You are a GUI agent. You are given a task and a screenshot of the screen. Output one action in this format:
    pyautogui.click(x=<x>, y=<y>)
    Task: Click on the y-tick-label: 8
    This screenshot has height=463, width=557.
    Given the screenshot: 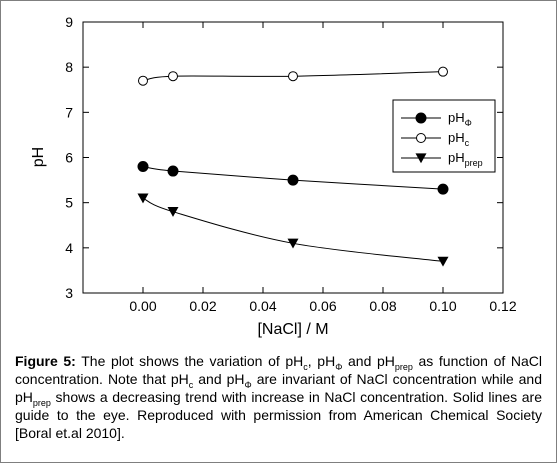 What is the action you would take?
    pyautogui.click(x=69, y=67)
    